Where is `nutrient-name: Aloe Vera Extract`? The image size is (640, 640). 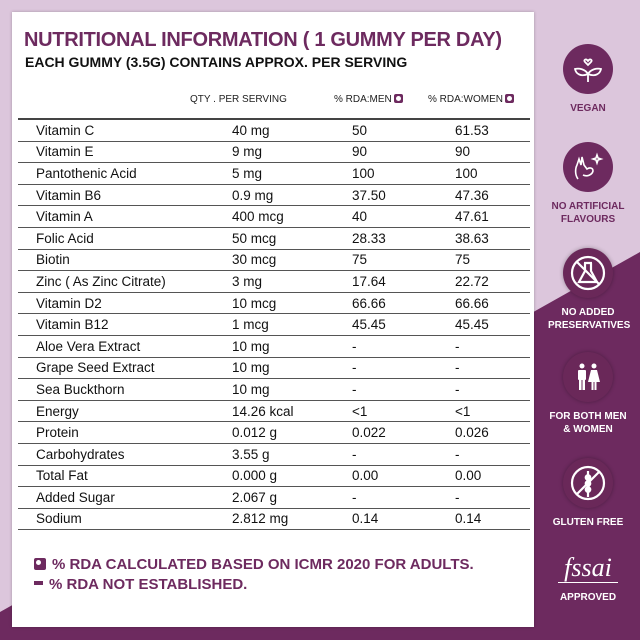
nutrient-name: Aloe Vera Extract is located at coordinates (125, 346).